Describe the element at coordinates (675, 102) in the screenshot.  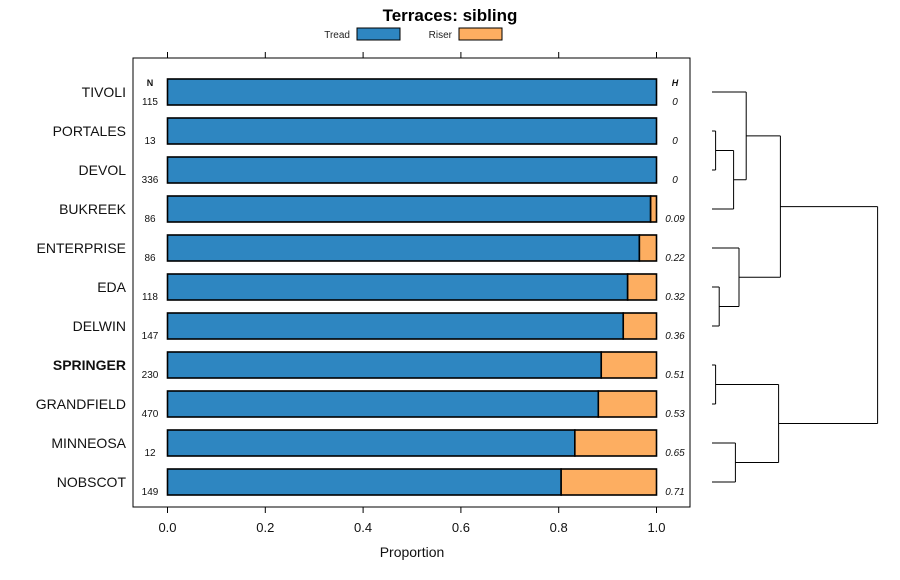
I see `h-value-tivoli: 0` at that location.